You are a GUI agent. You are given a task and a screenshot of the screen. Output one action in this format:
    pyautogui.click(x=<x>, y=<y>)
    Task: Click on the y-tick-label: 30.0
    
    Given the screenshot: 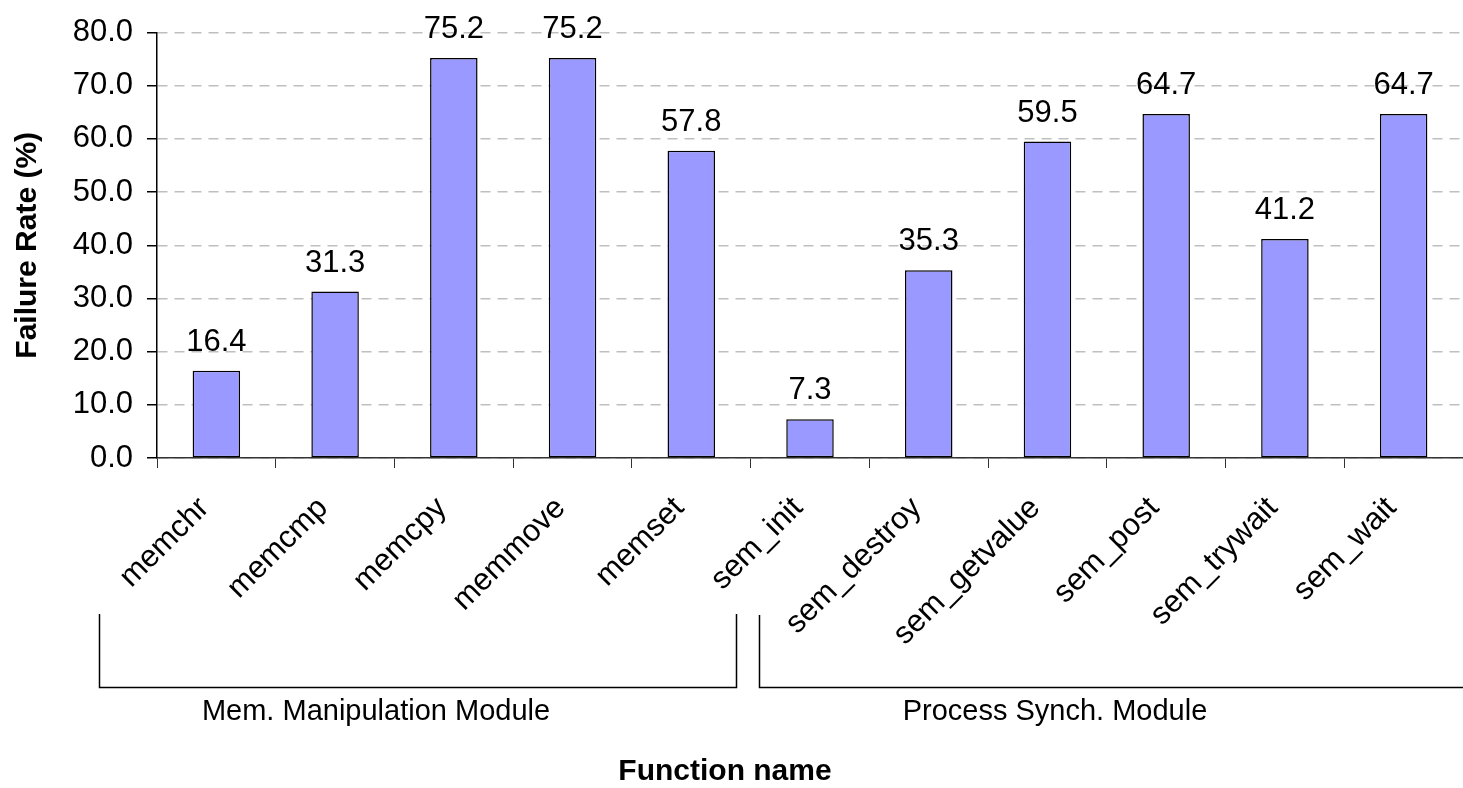 What is the action you would take?
    pyautogui.click(x=102, y=297)
    